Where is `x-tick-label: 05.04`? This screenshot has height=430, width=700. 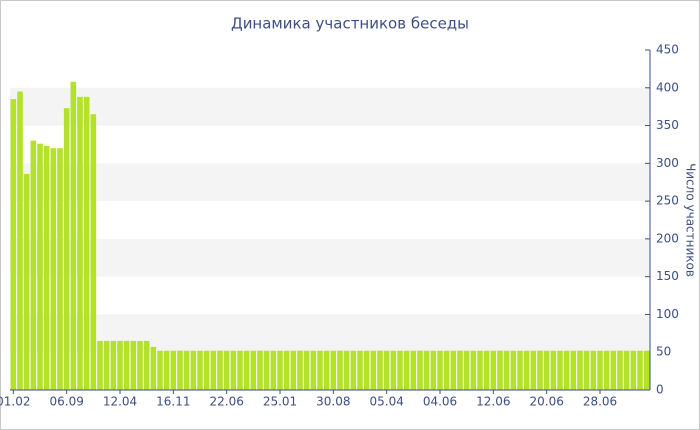
x-tick-label: 05.04 is located at coordinates (386, 402).